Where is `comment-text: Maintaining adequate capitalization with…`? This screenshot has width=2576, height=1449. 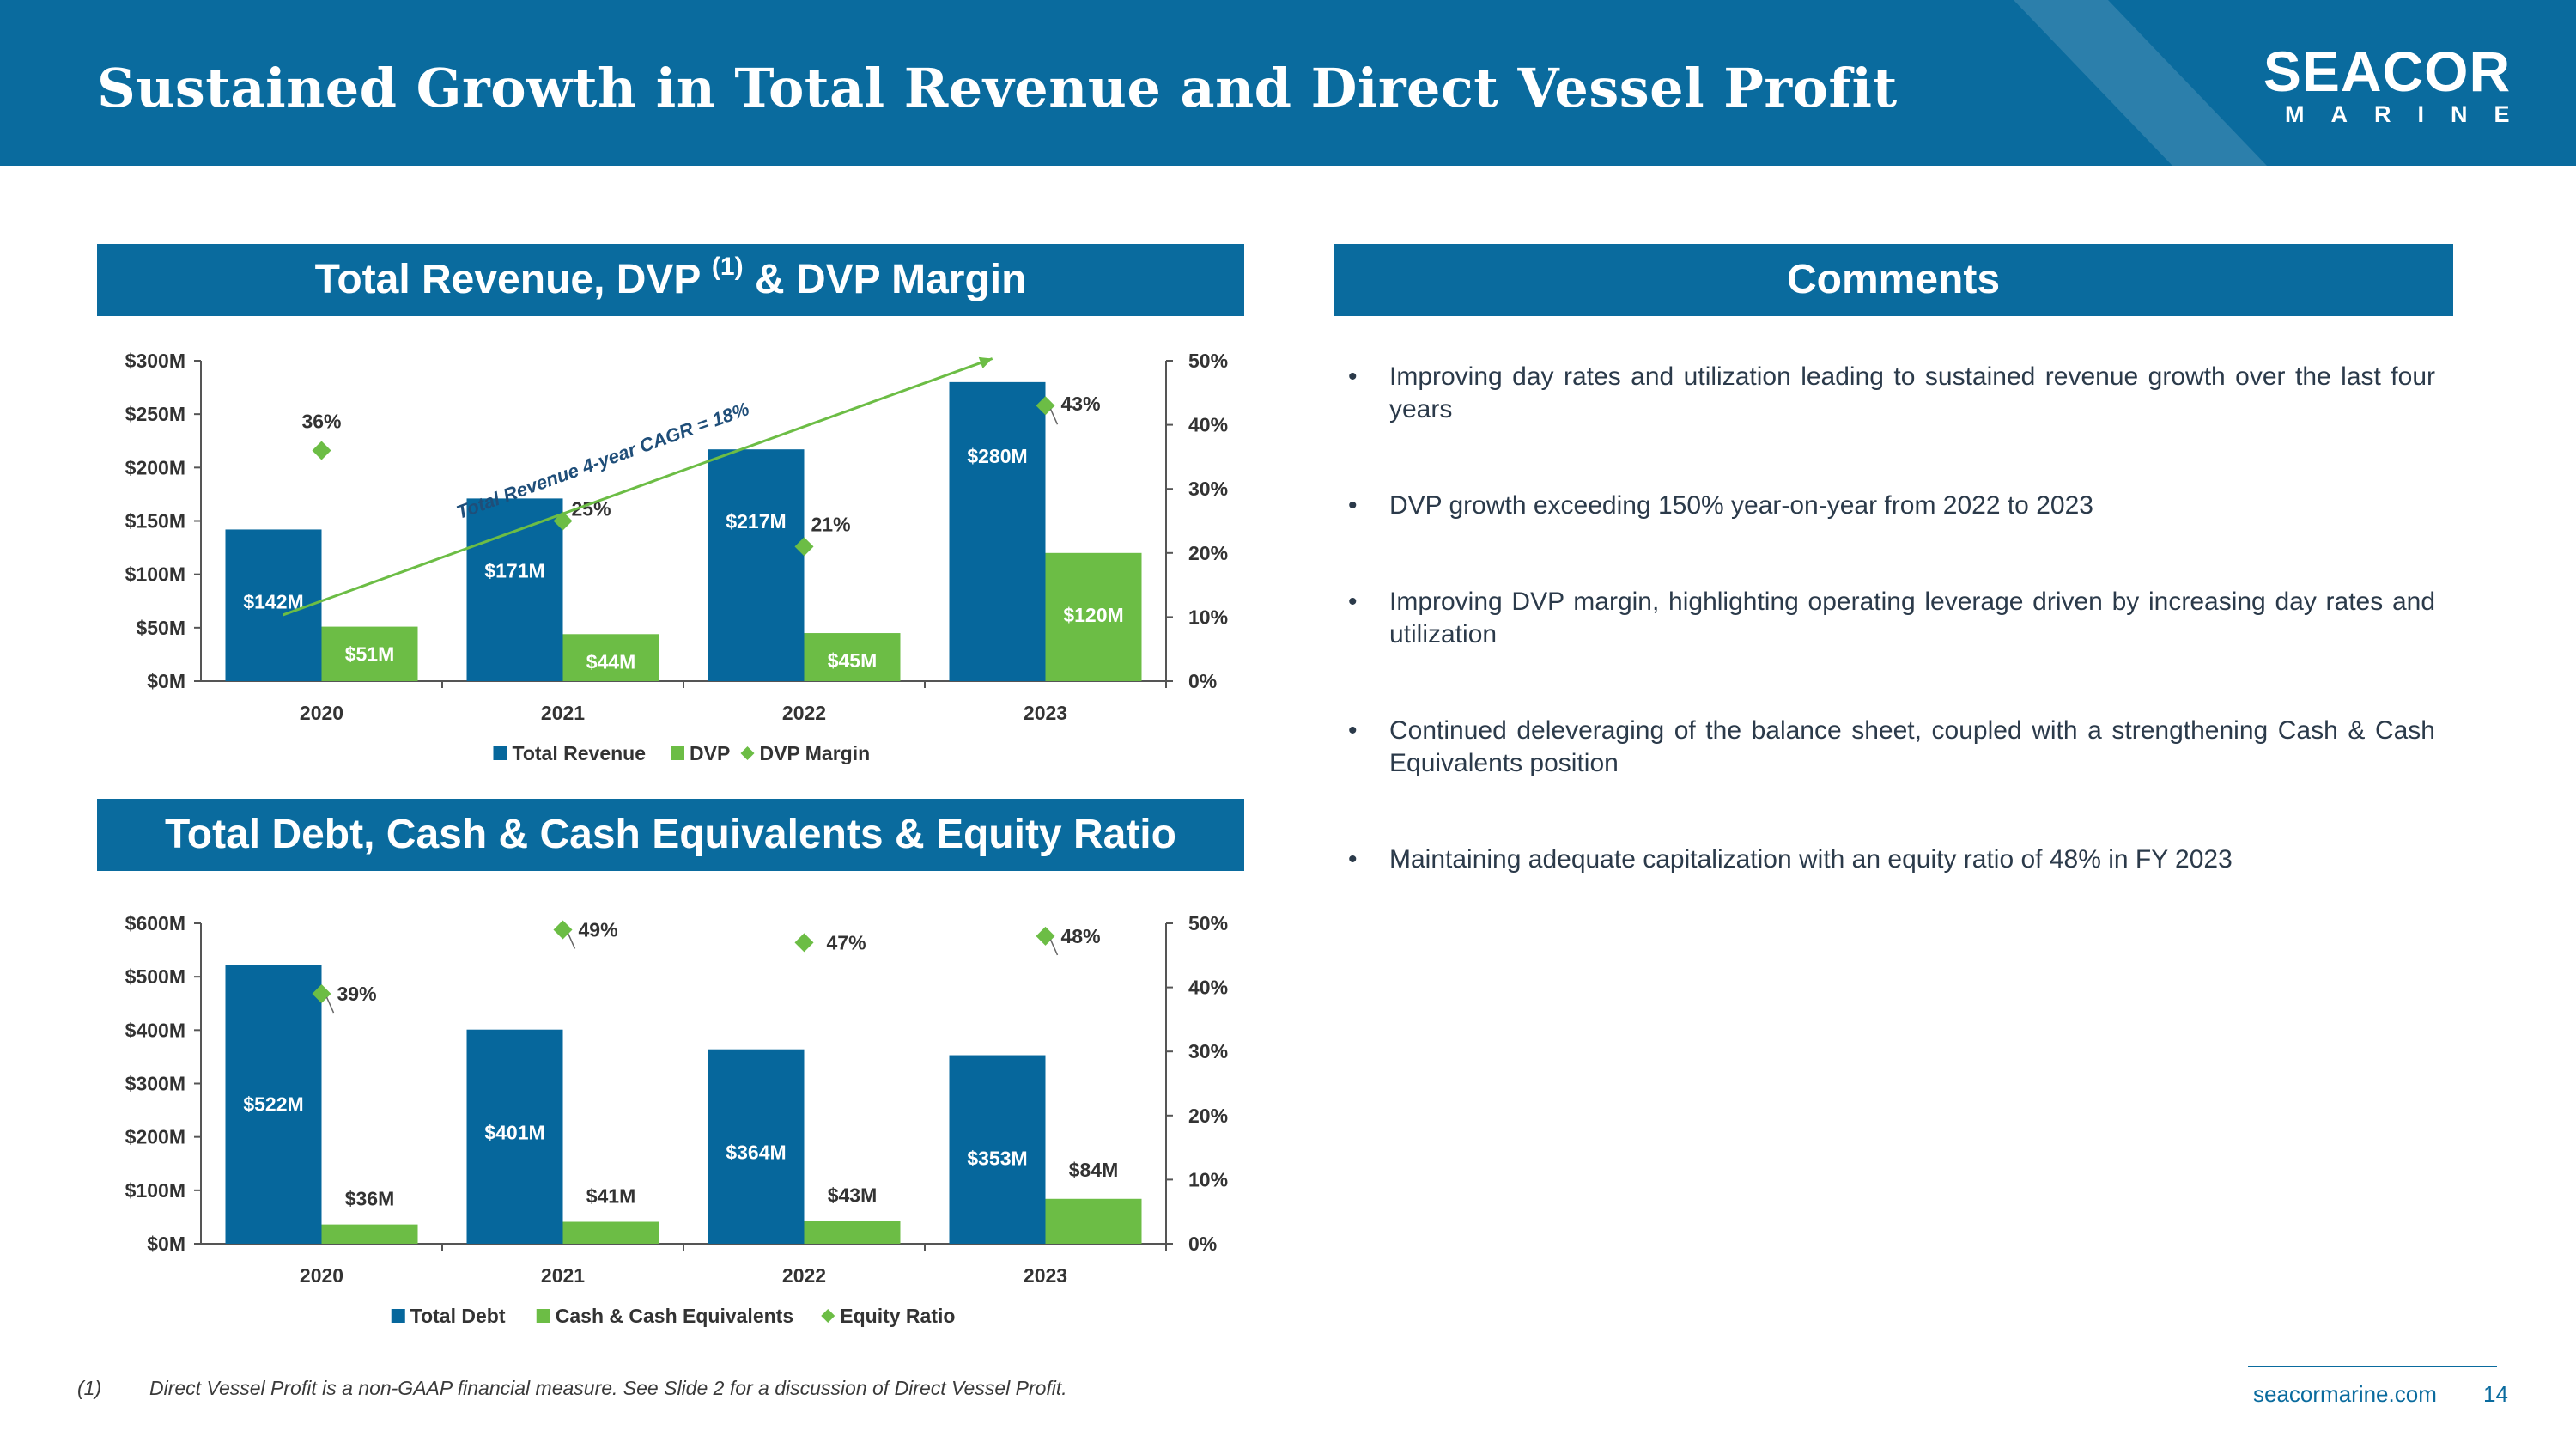 comment-text: Maintaining adequate capitalization with… is located at coordinates (1811, 859).